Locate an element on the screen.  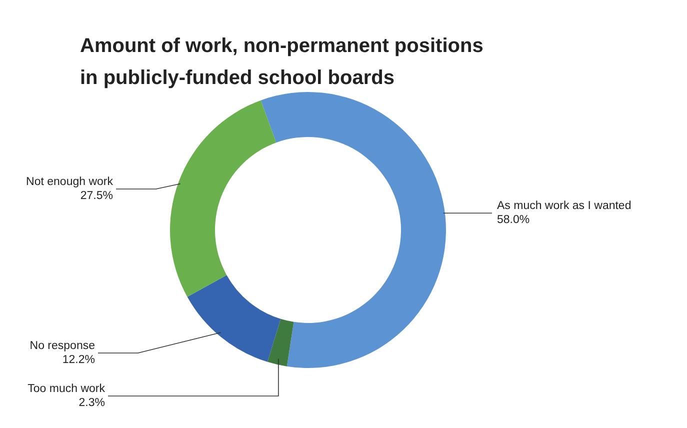
data-label: 27.5% is located at coordinates (96, 196).